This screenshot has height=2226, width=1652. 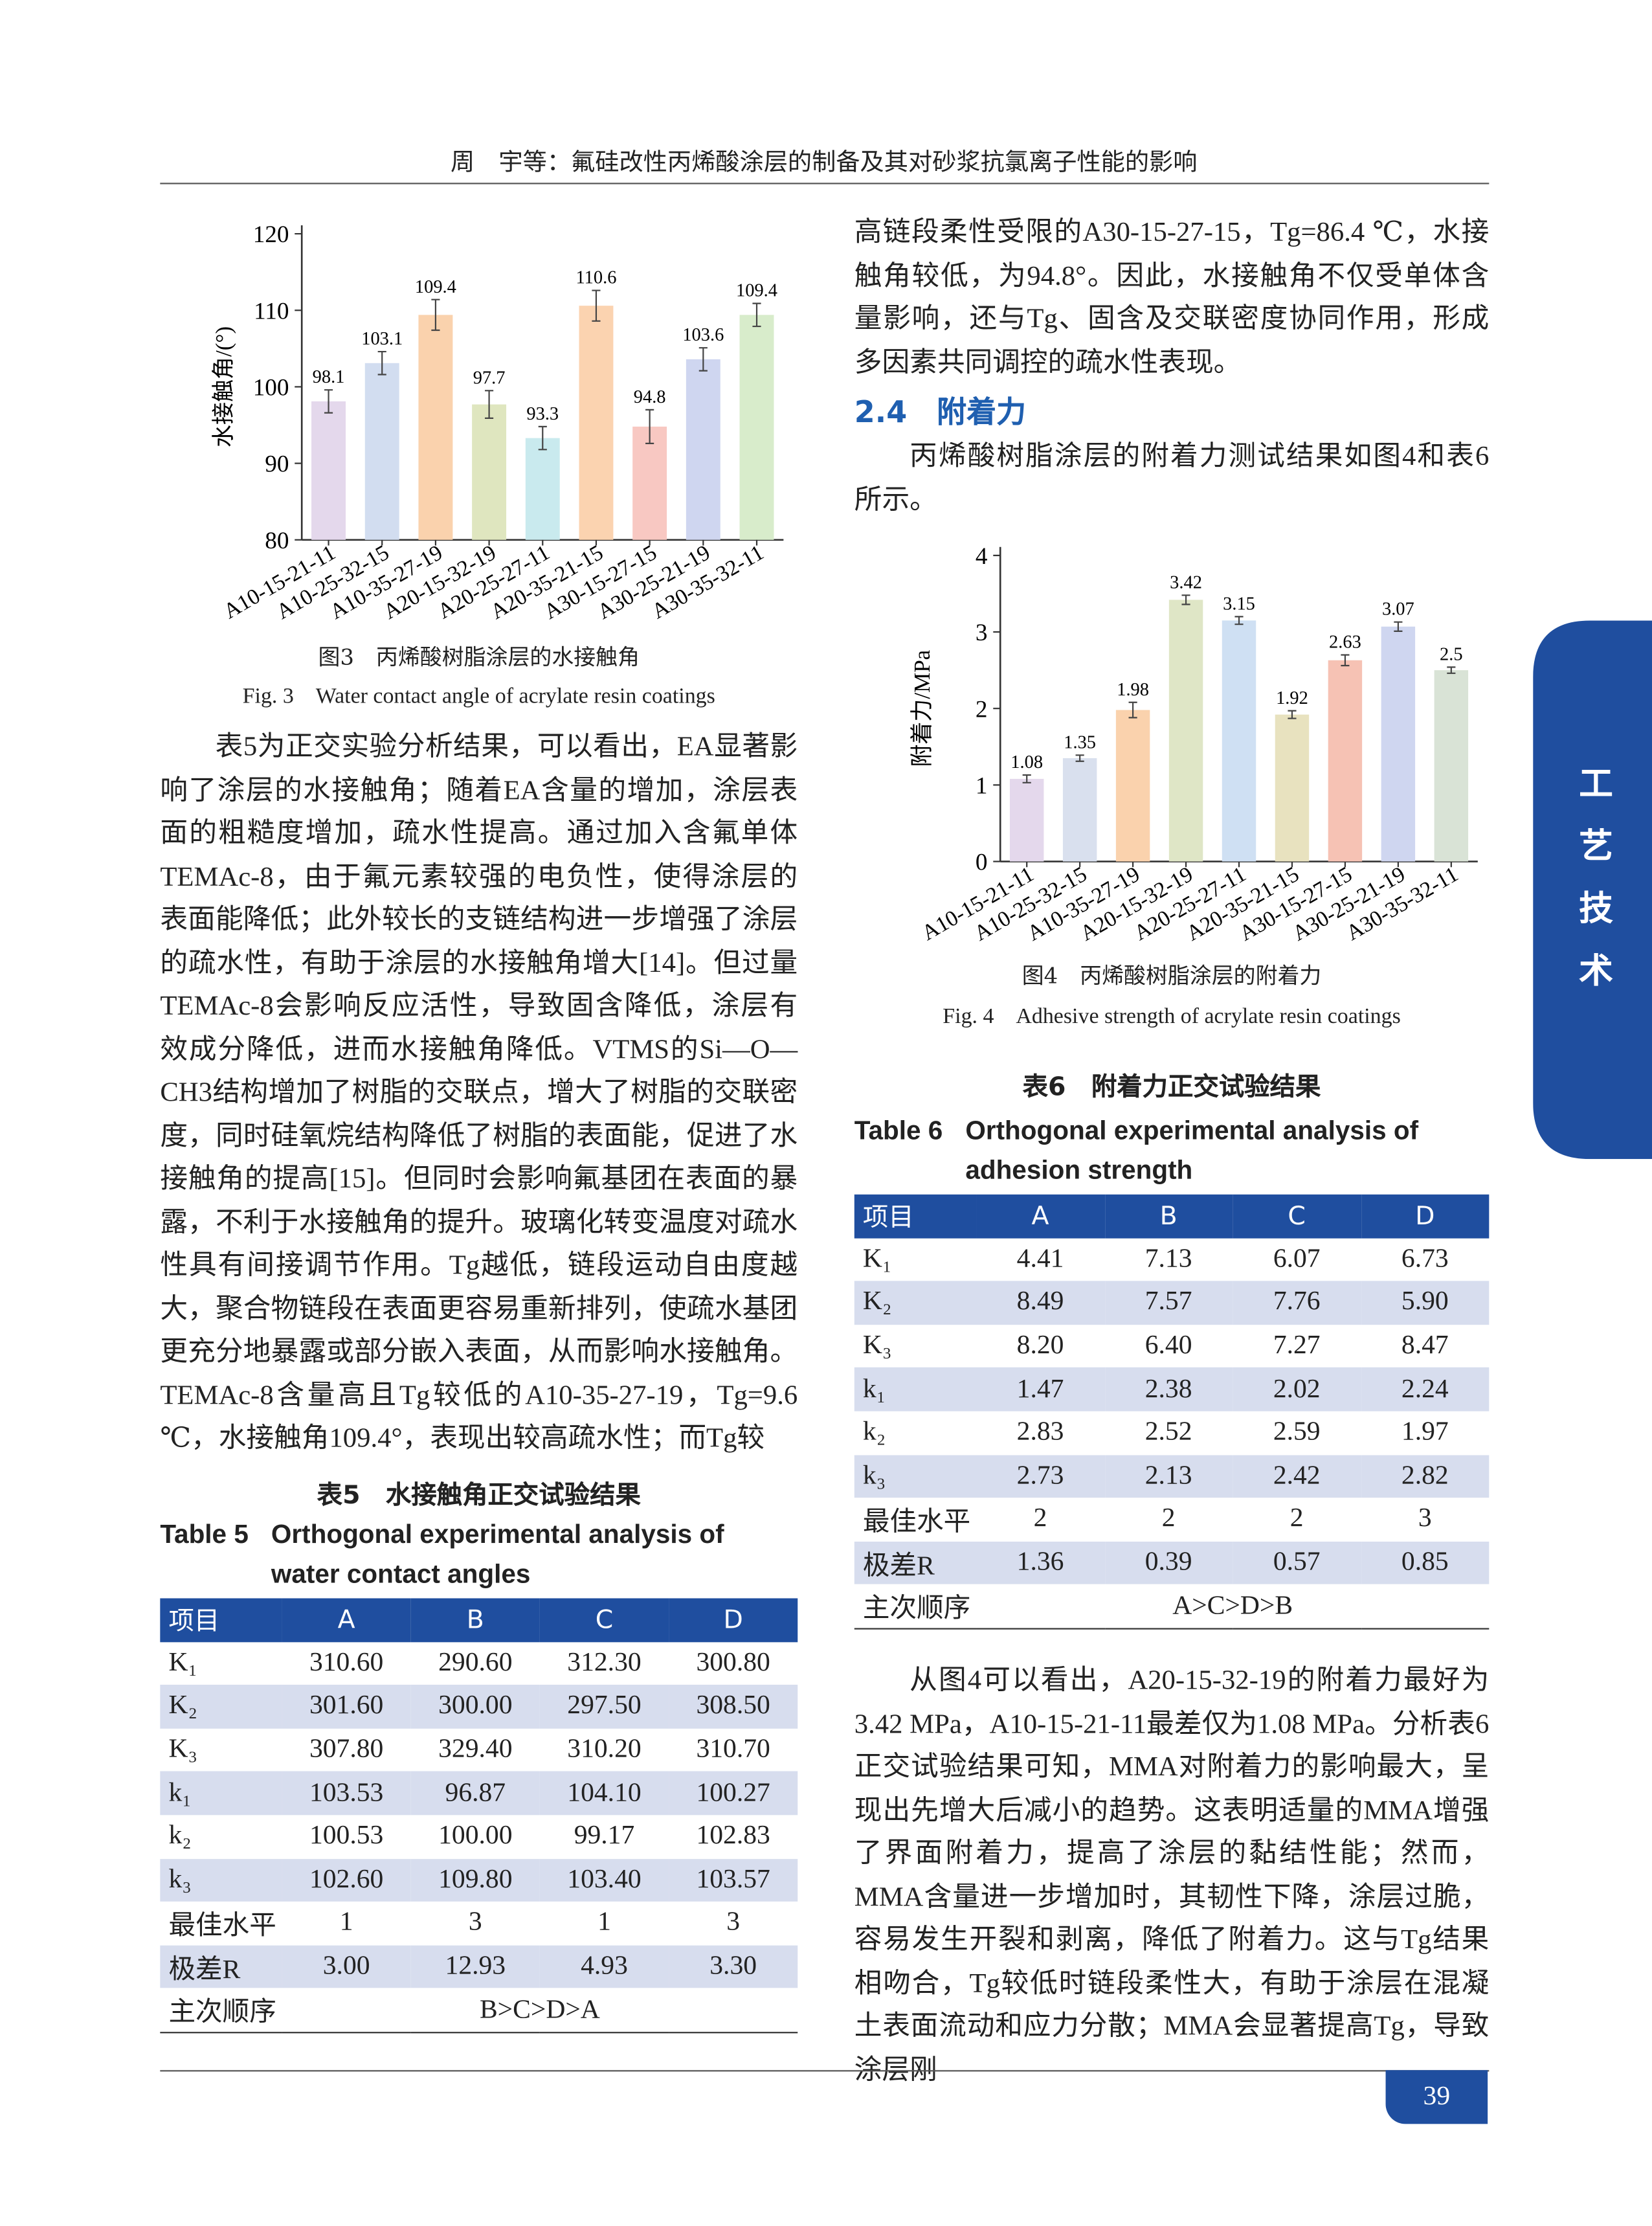 I want to click on cell: 8.49, so click(x=1040, y=1303).